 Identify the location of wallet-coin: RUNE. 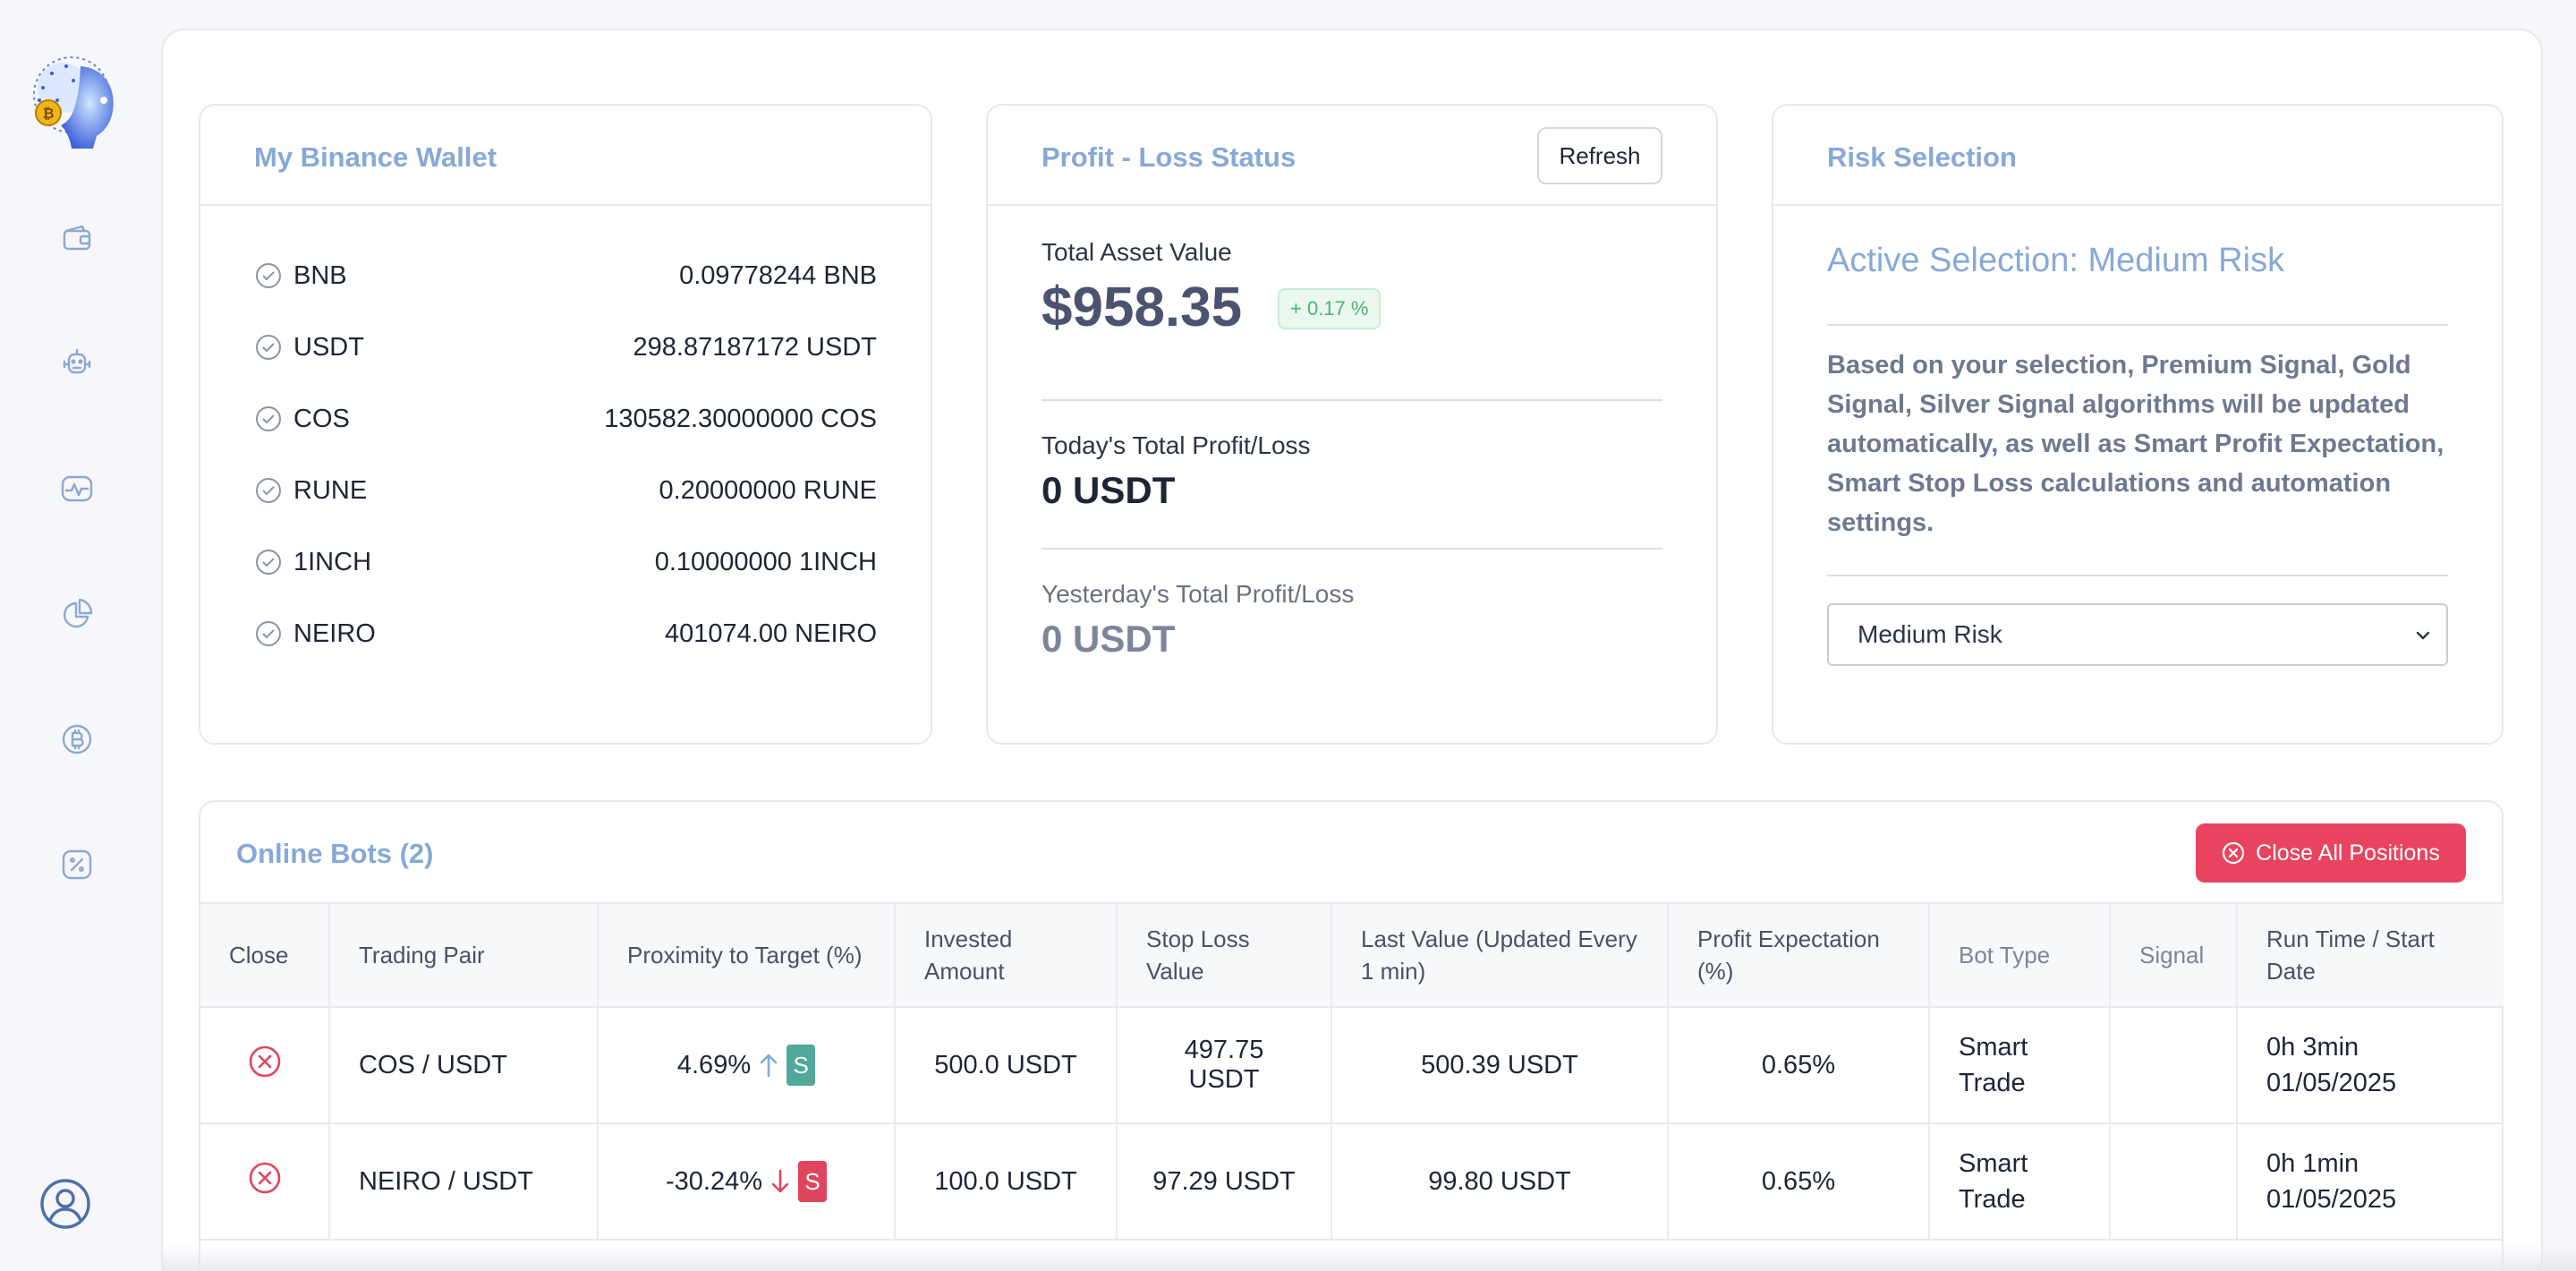
(330, 490).